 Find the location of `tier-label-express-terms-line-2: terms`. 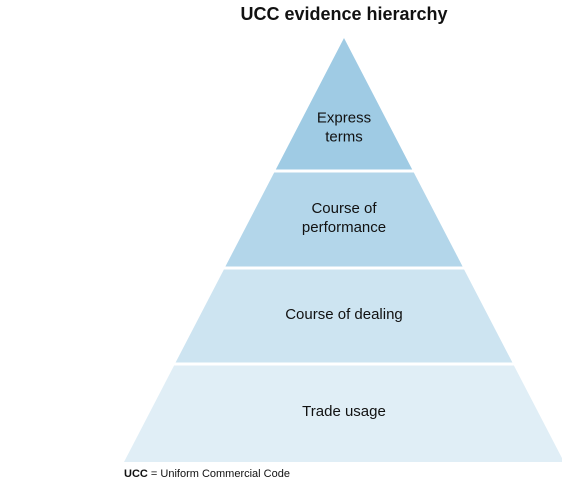

tier-label-express-terms-line-2: terms is located at coordinates (344, 137).